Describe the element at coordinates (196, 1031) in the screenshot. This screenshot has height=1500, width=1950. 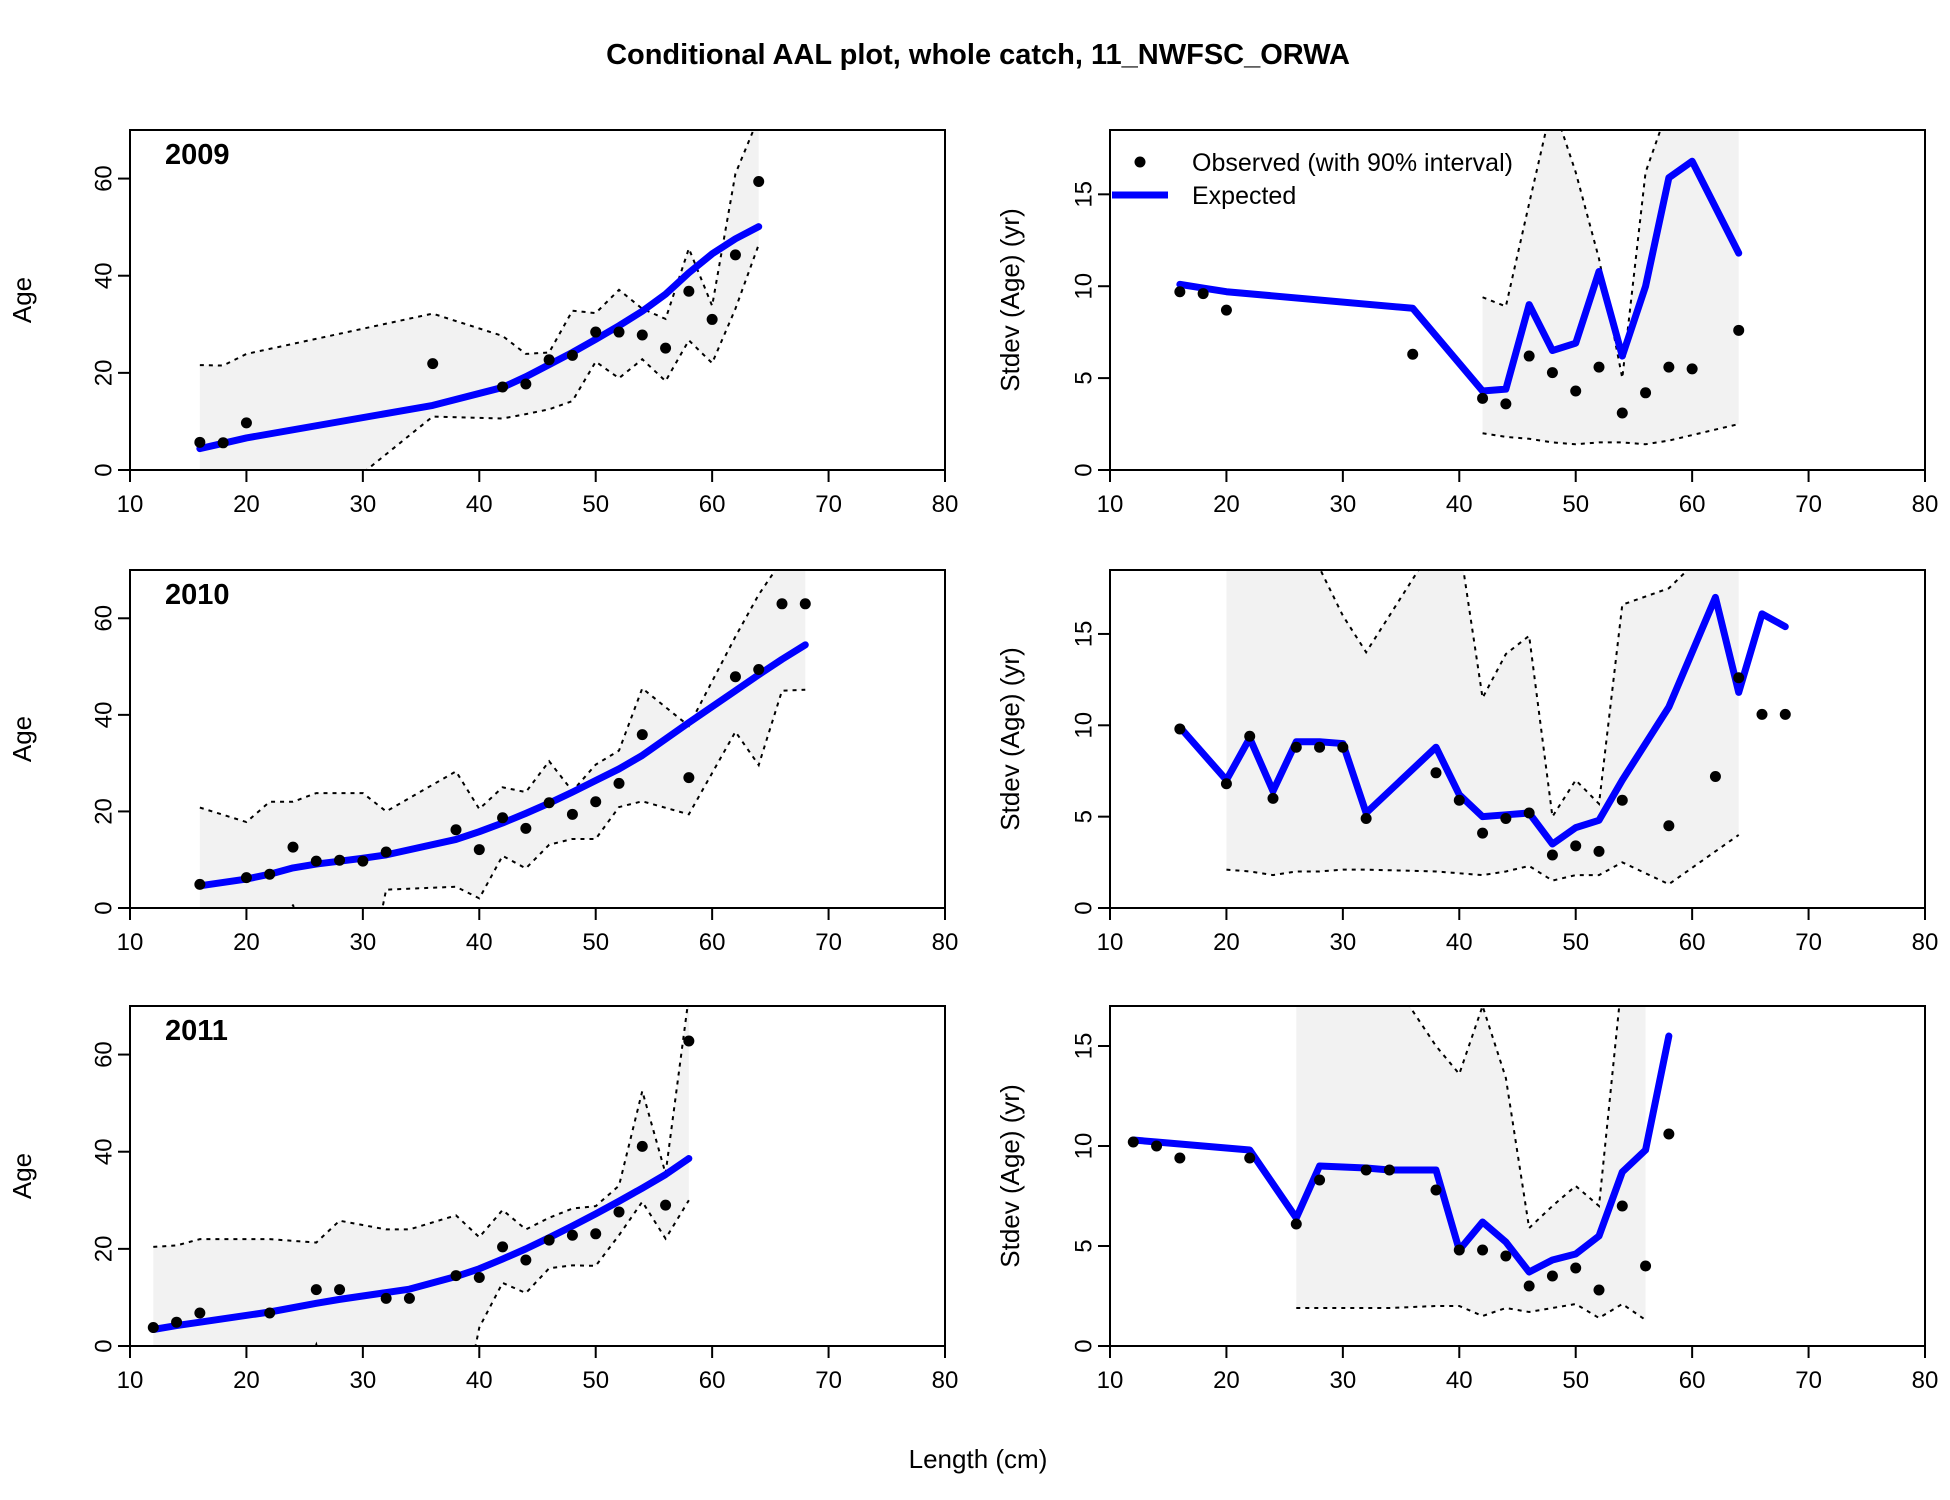
I see `year-label: 2011` at that location.